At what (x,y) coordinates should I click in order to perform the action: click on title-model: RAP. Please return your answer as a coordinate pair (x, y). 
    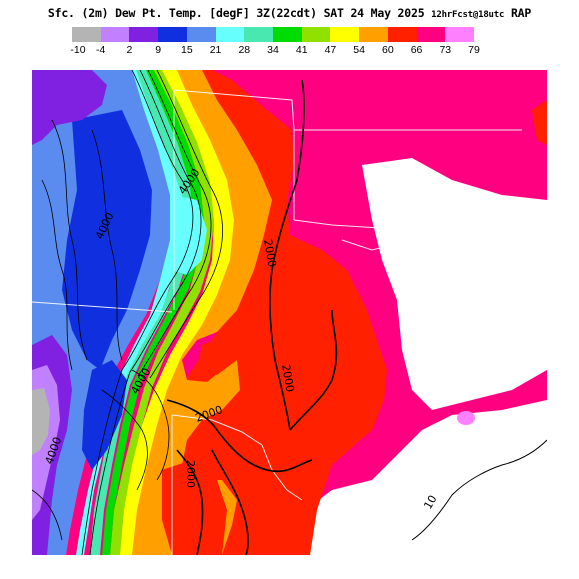
    Looking at the image, I should click on (521, 13).